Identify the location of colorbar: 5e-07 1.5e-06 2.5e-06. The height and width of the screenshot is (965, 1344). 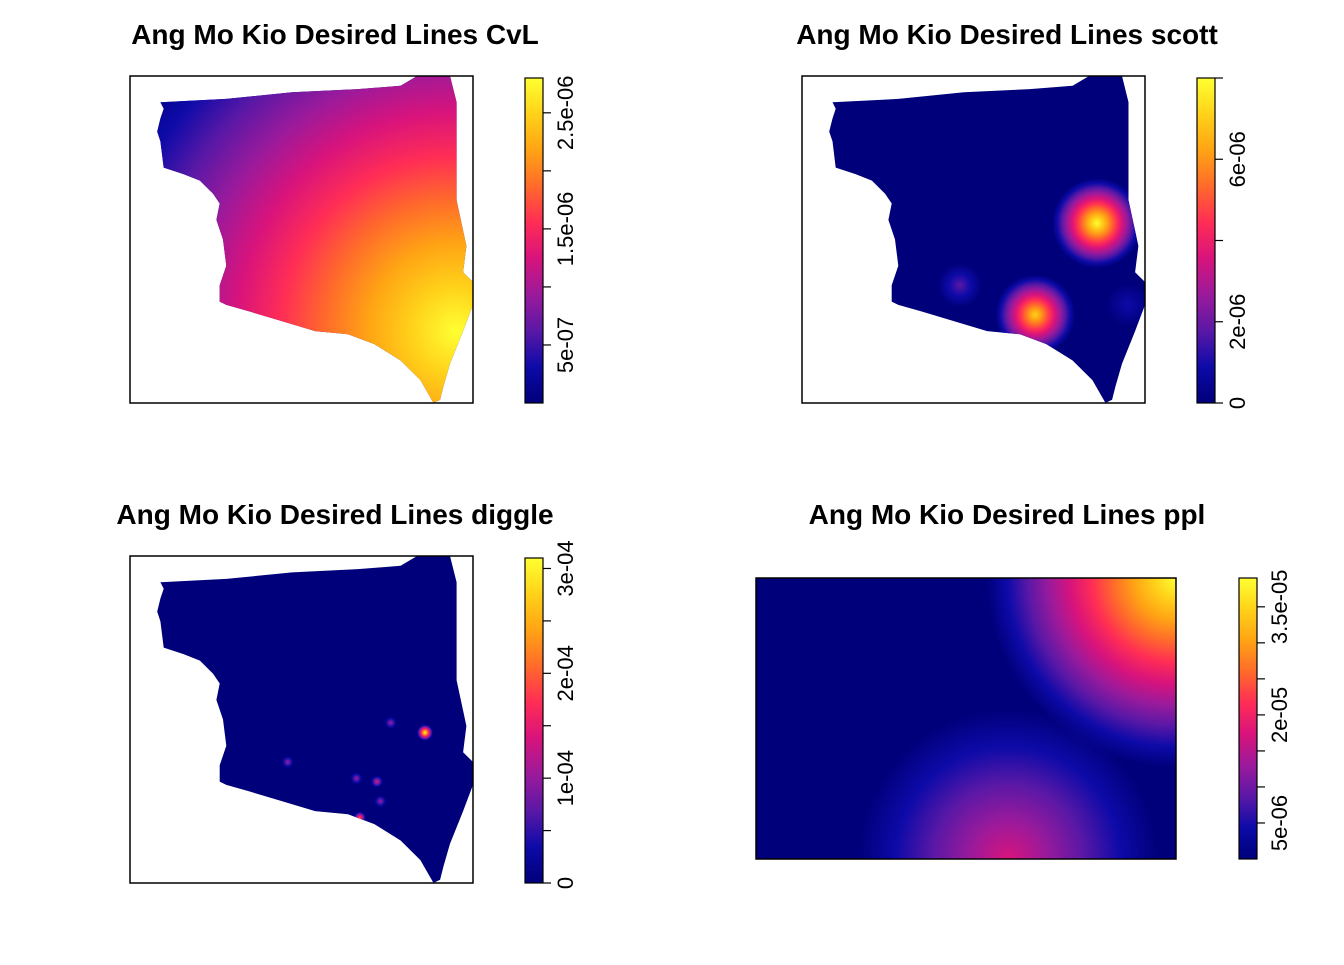
(551, 240).